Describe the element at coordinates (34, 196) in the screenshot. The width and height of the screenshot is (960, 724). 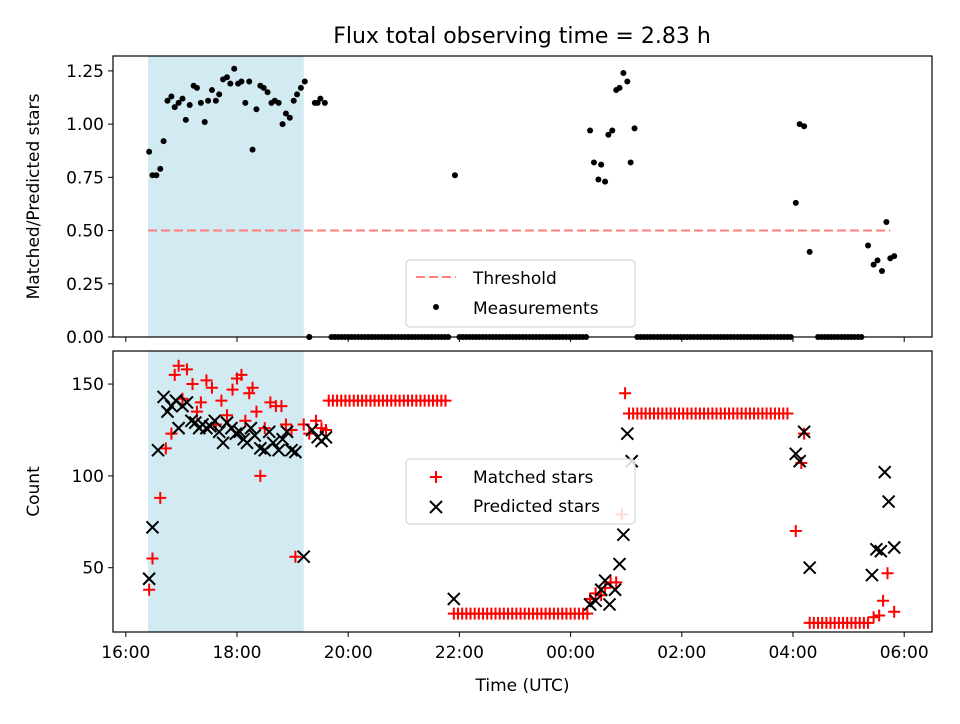
I see `y-axis-label: Matched/Predicted stars` at that location.